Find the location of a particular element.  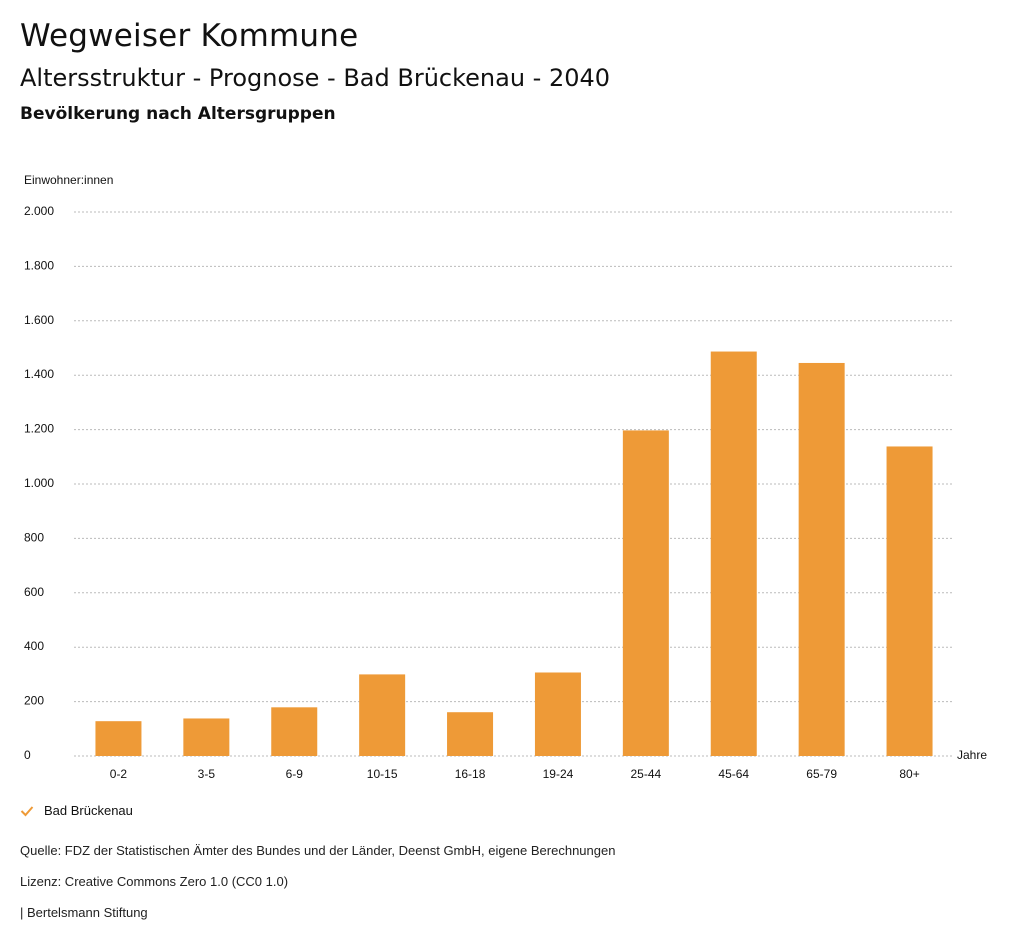

y-tick-label: 600 is located at coordinates (34, 592).